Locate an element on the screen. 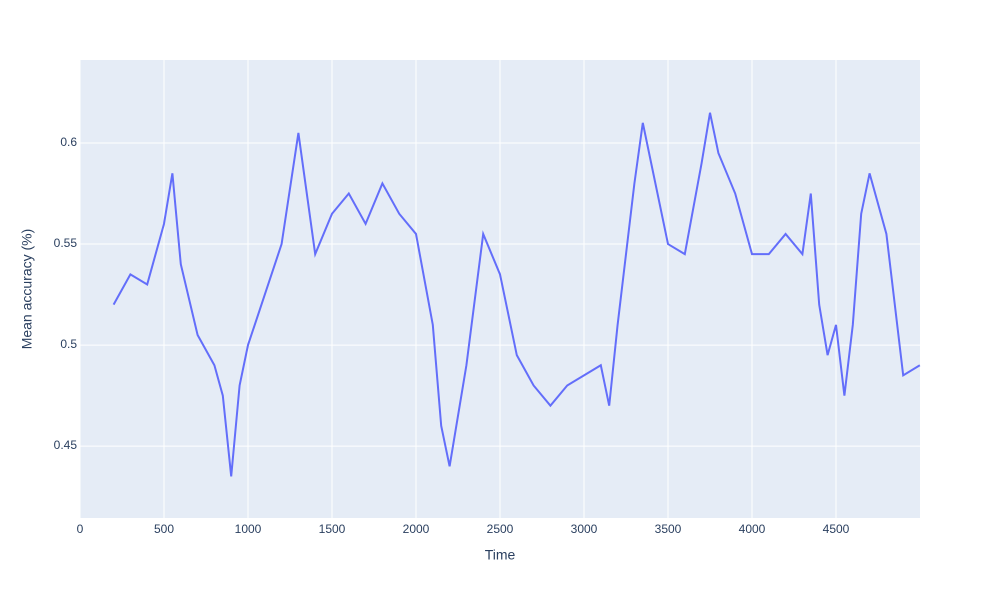  y-tick-label: 0.5 is located at coordinates (68, 344).